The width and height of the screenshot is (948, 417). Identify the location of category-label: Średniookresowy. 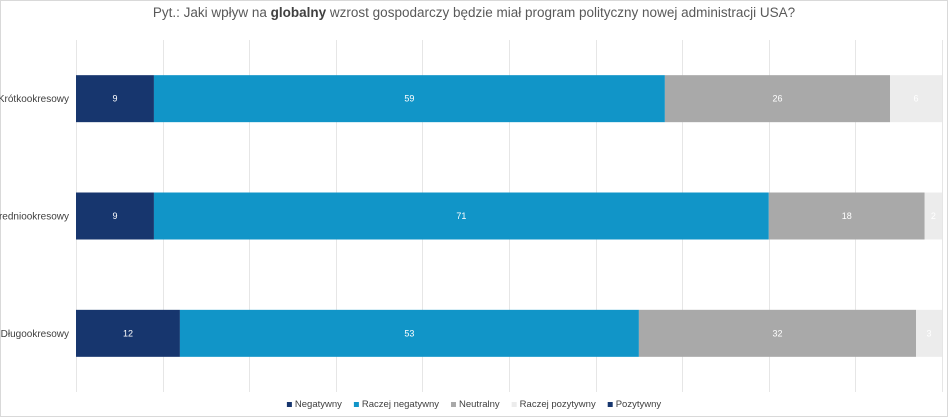
(34, 216).